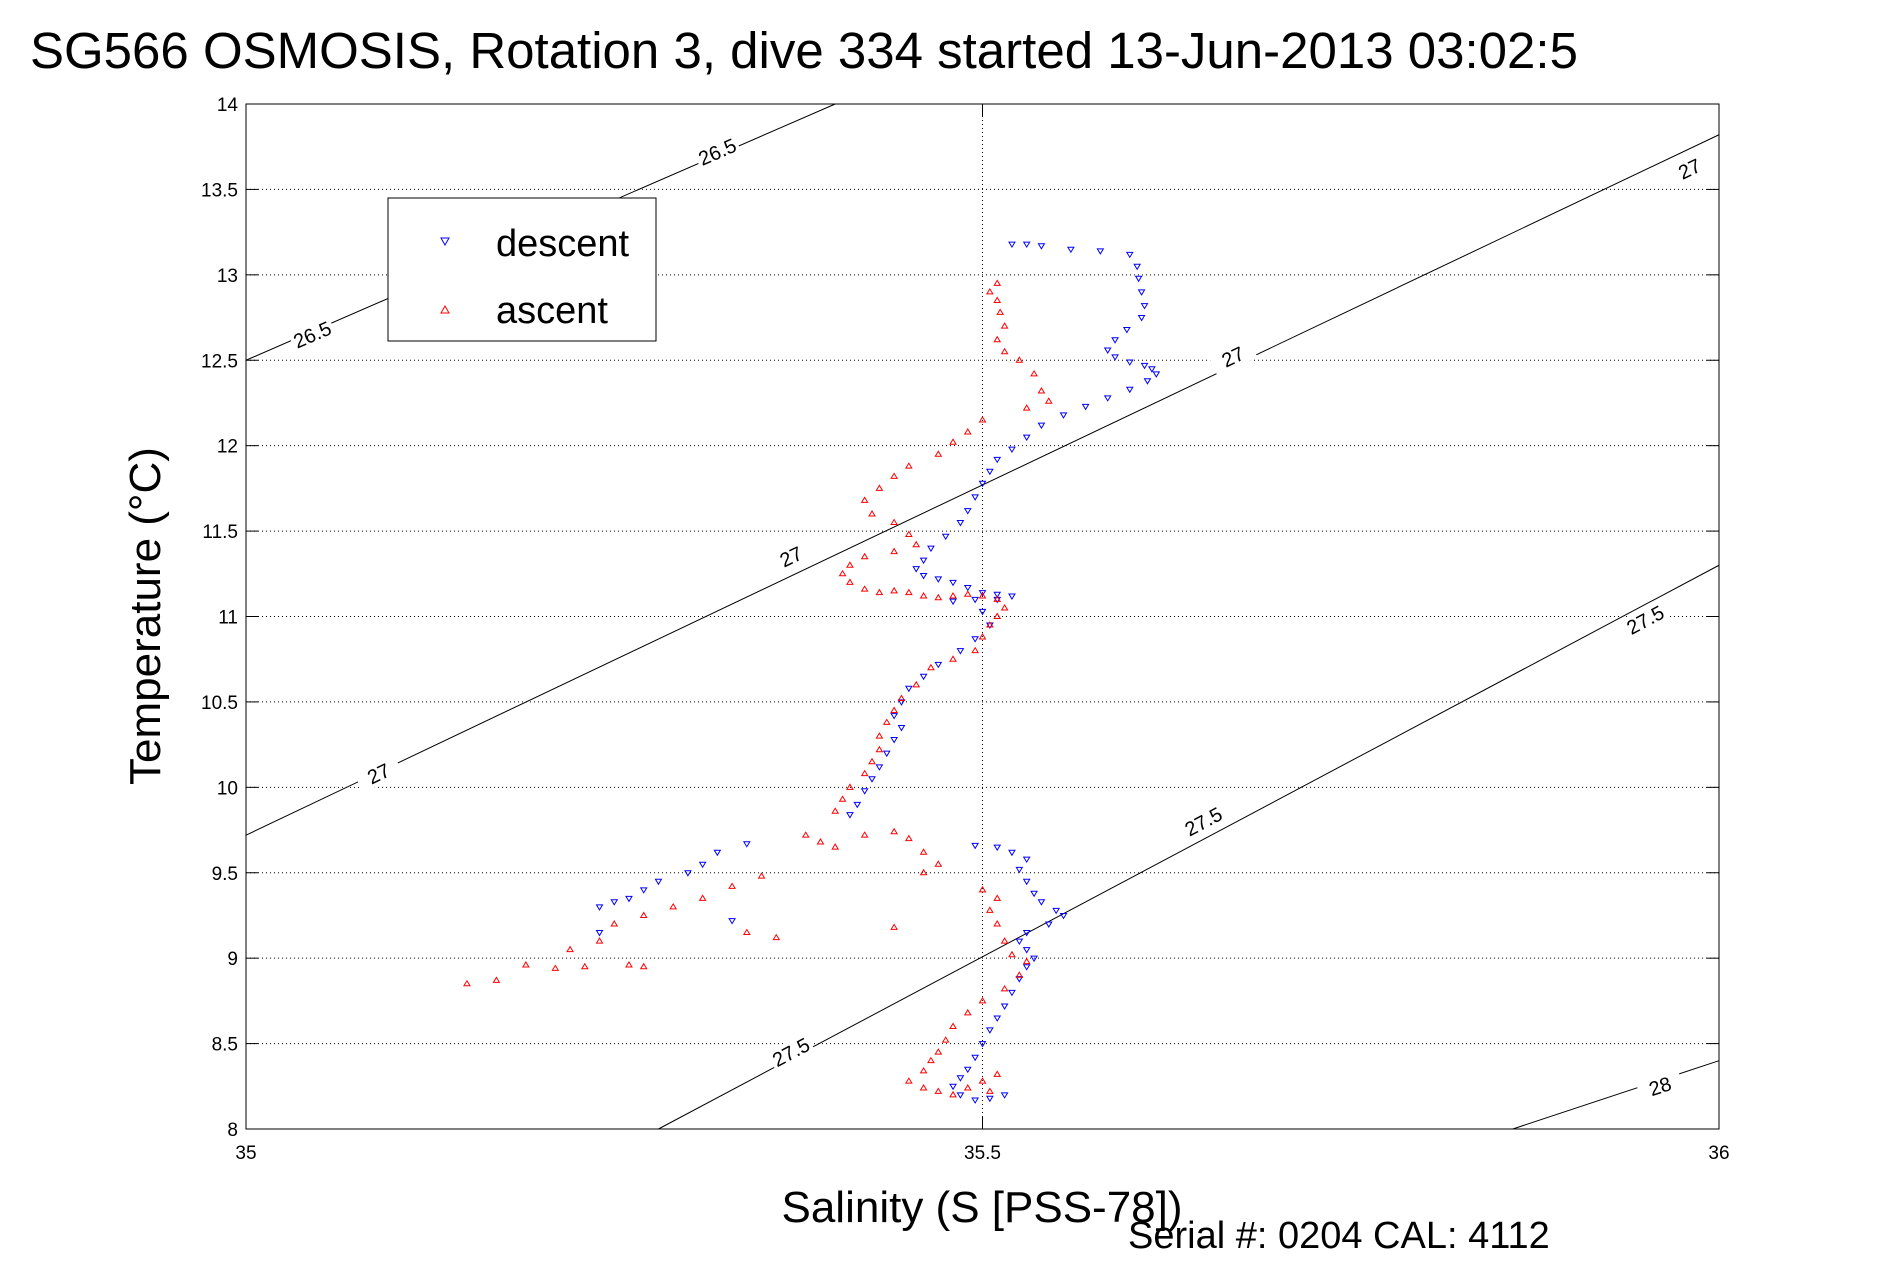  Describe the element at coordinates (245, 1153) in the screenshot. I see `x-tick-label: 35` at that location.